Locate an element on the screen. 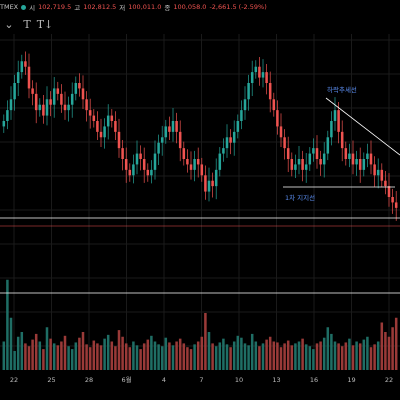  downtrend-label: 하락추세선 is located at coordinates (342, 89).